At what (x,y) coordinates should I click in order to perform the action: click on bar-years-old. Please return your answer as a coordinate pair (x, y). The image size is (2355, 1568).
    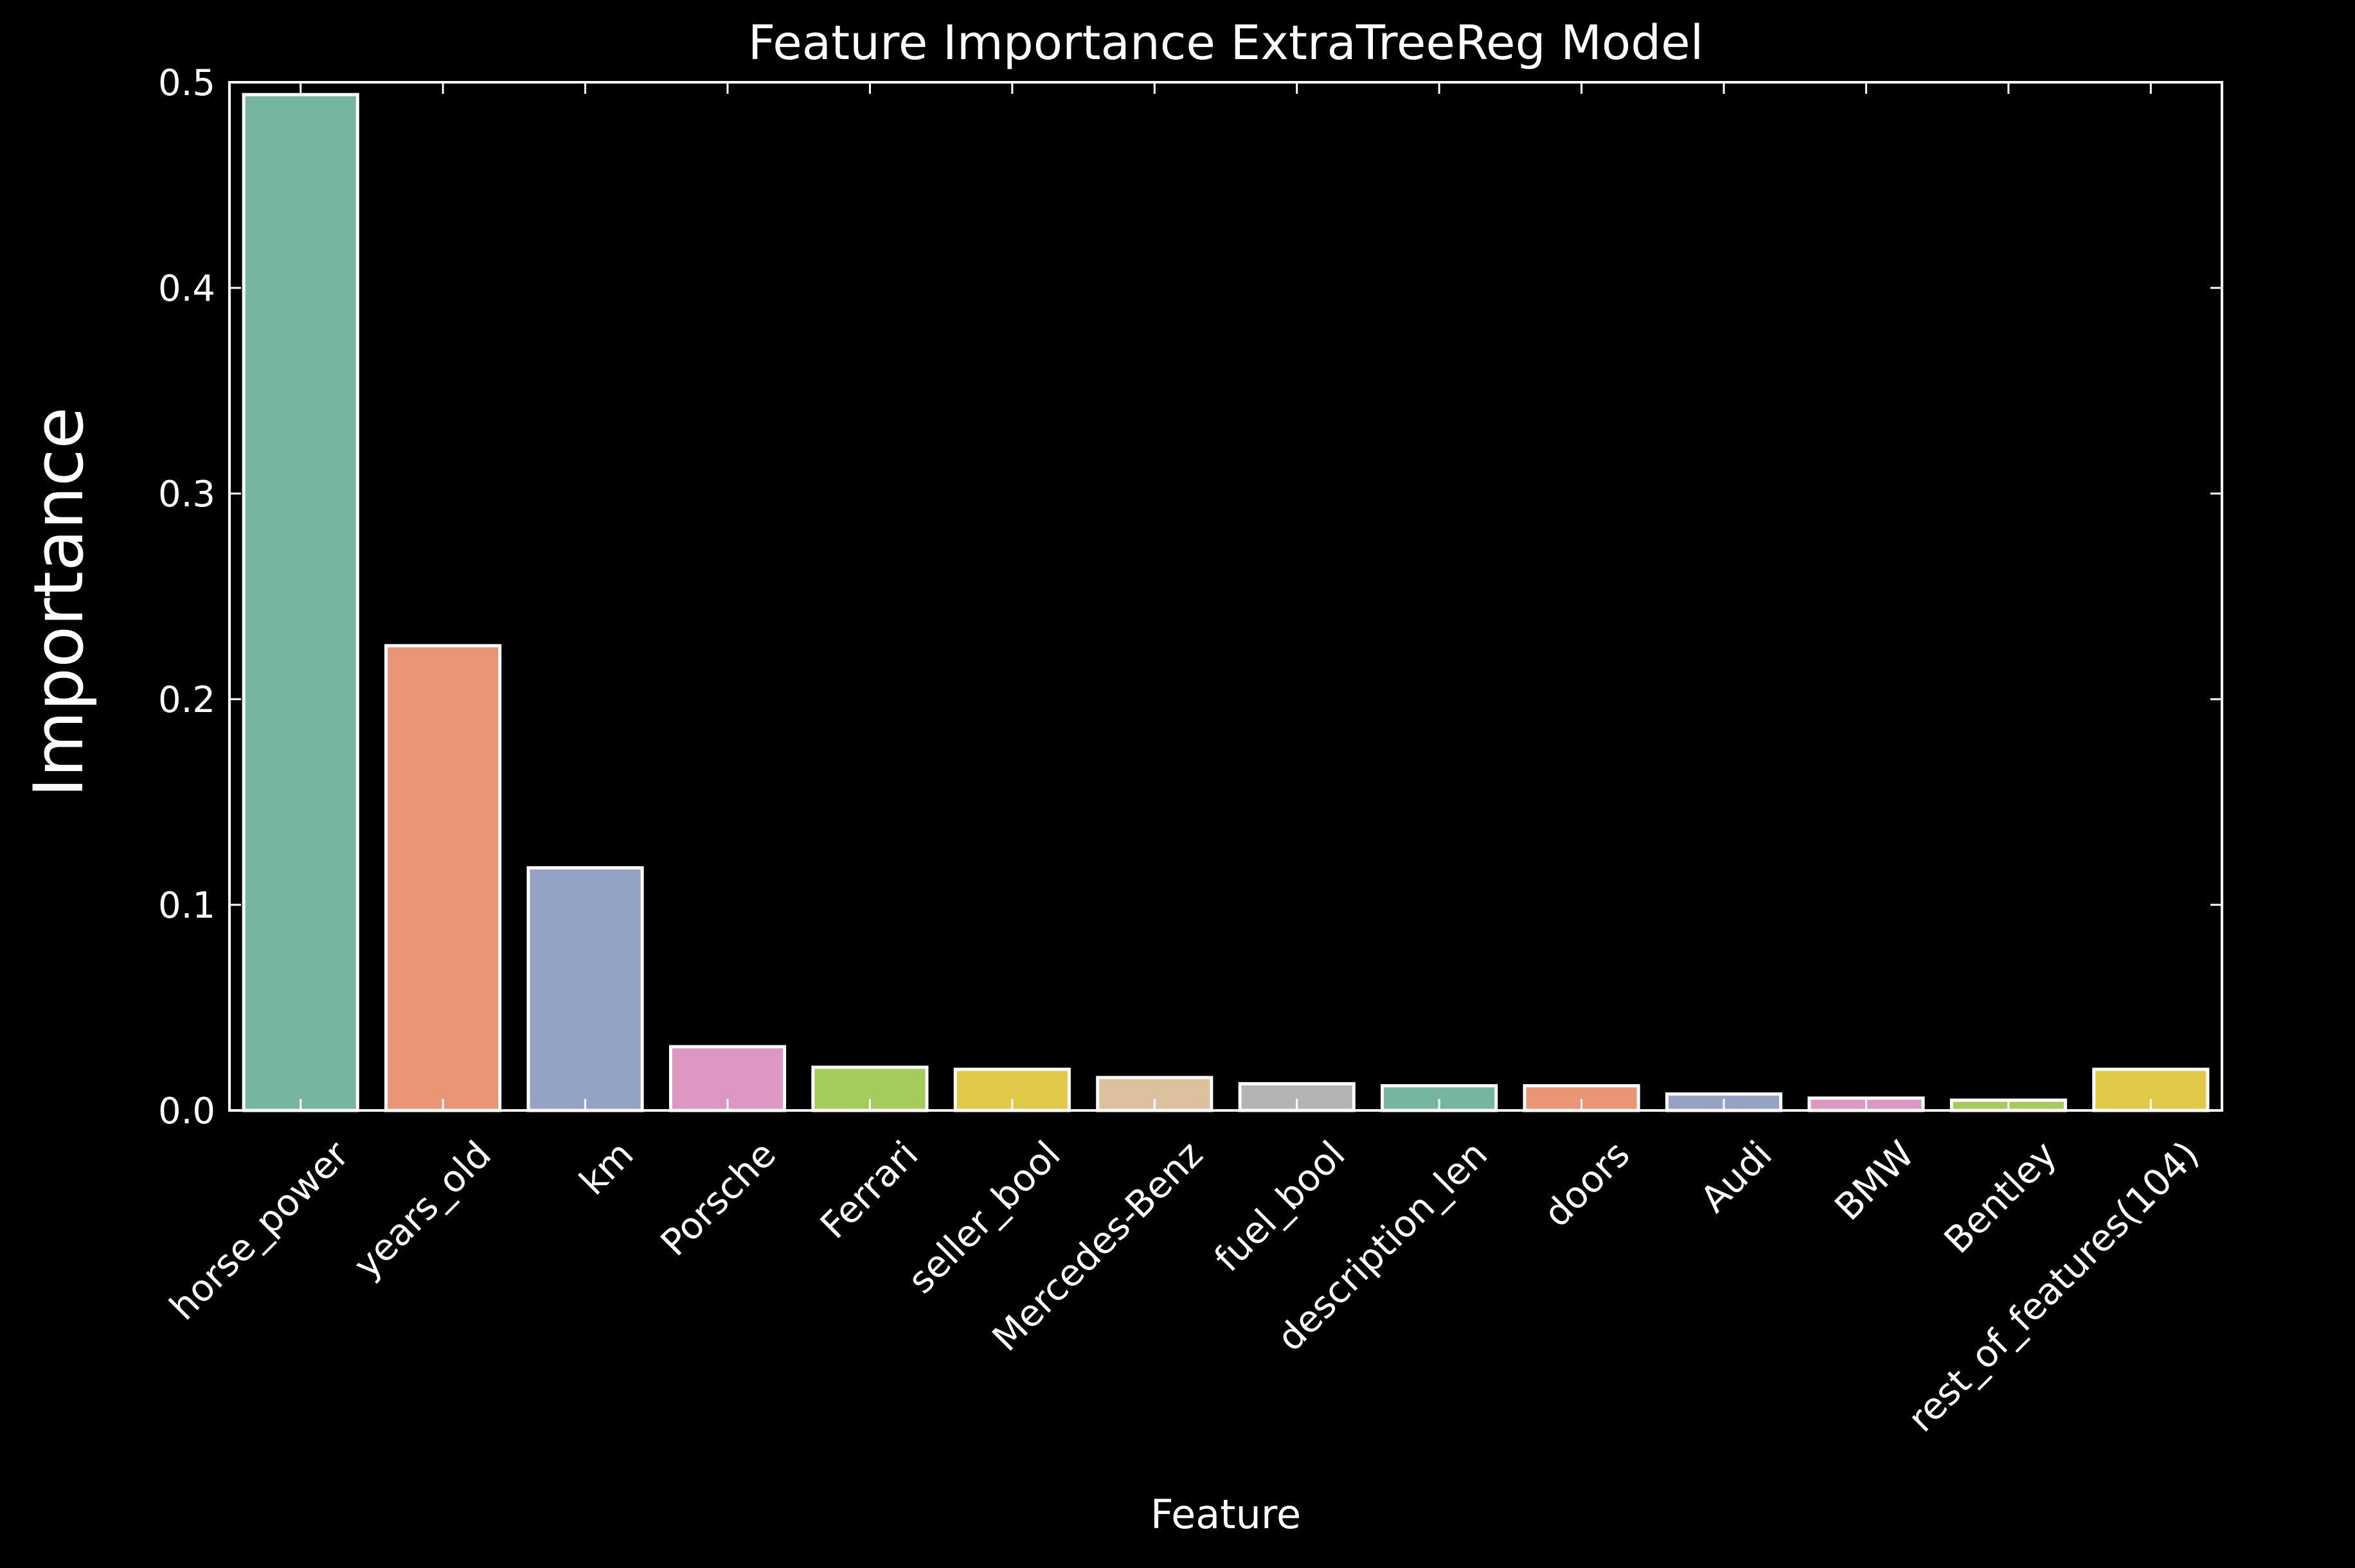
    Looking at the image, I should click on (443, 878).